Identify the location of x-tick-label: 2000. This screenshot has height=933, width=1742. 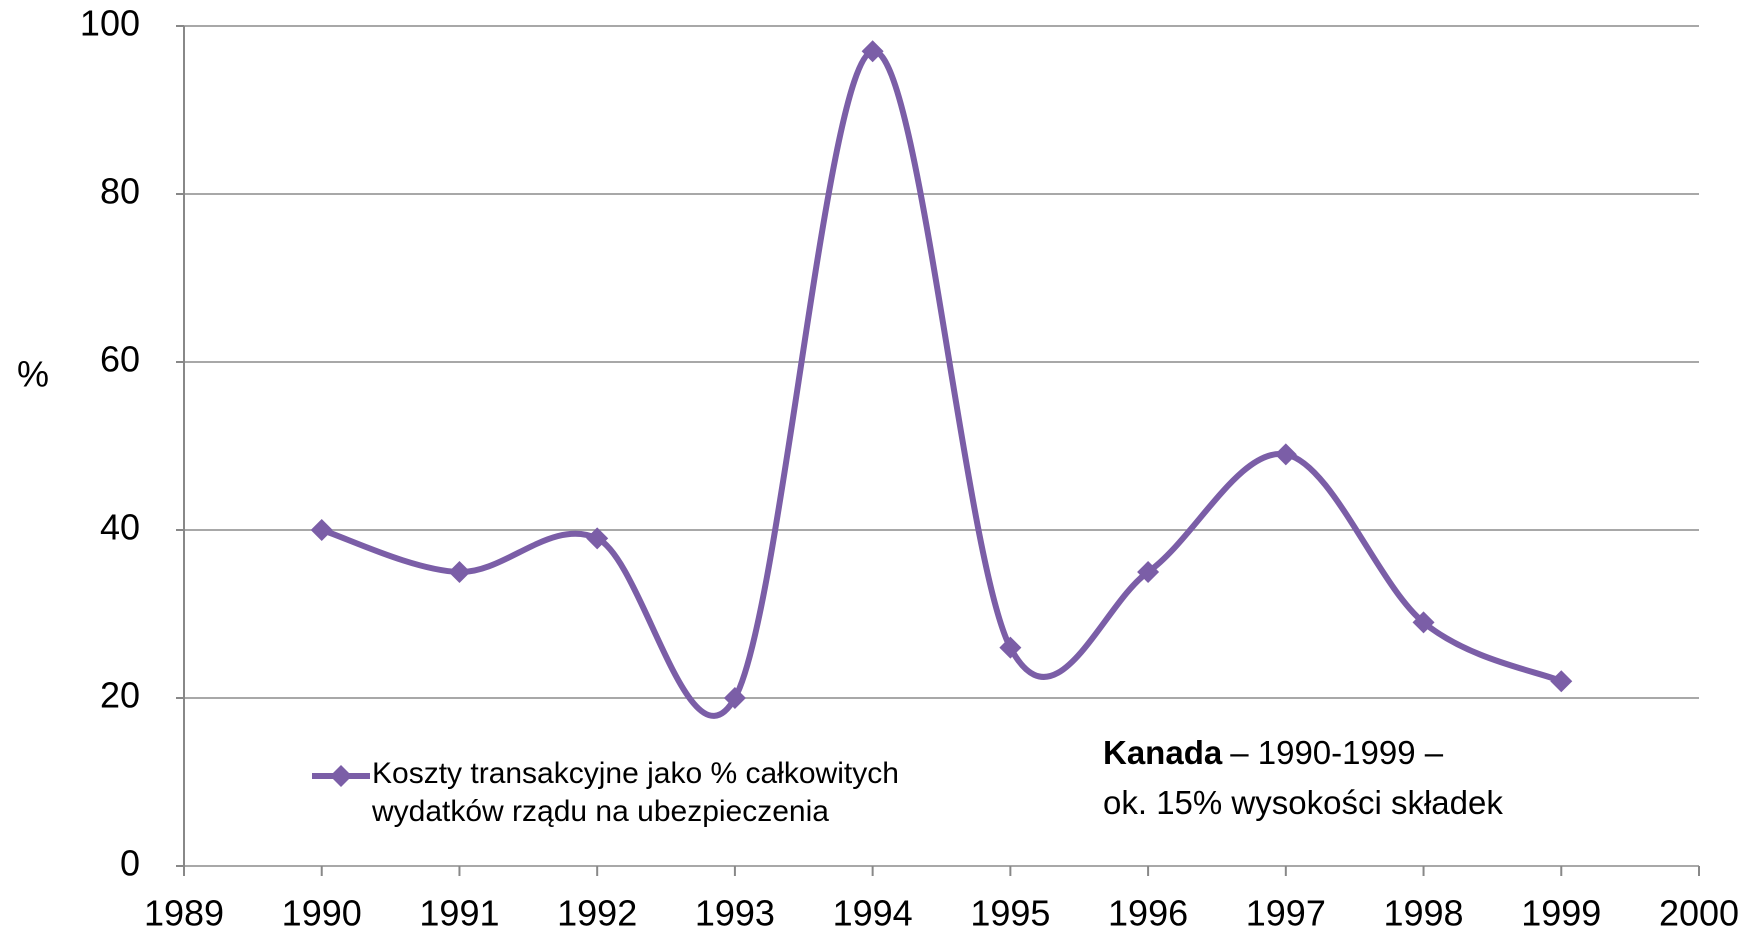
(1699, 913).